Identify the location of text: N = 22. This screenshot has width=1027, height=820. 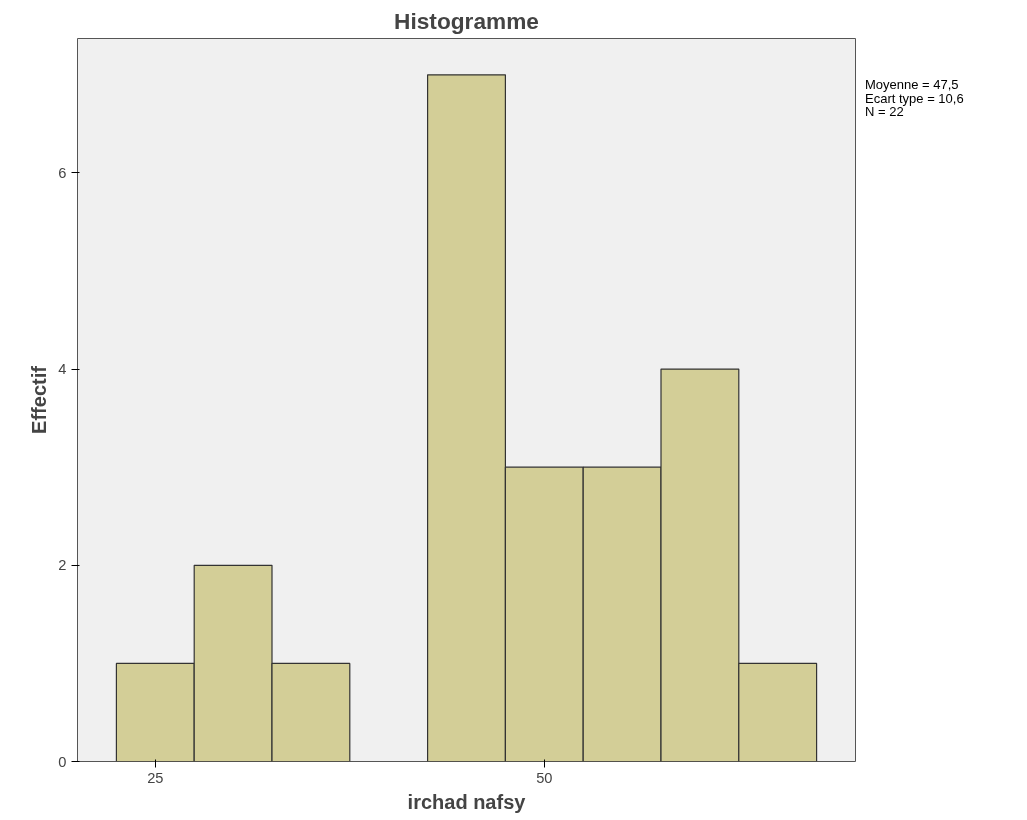
(884, 112).